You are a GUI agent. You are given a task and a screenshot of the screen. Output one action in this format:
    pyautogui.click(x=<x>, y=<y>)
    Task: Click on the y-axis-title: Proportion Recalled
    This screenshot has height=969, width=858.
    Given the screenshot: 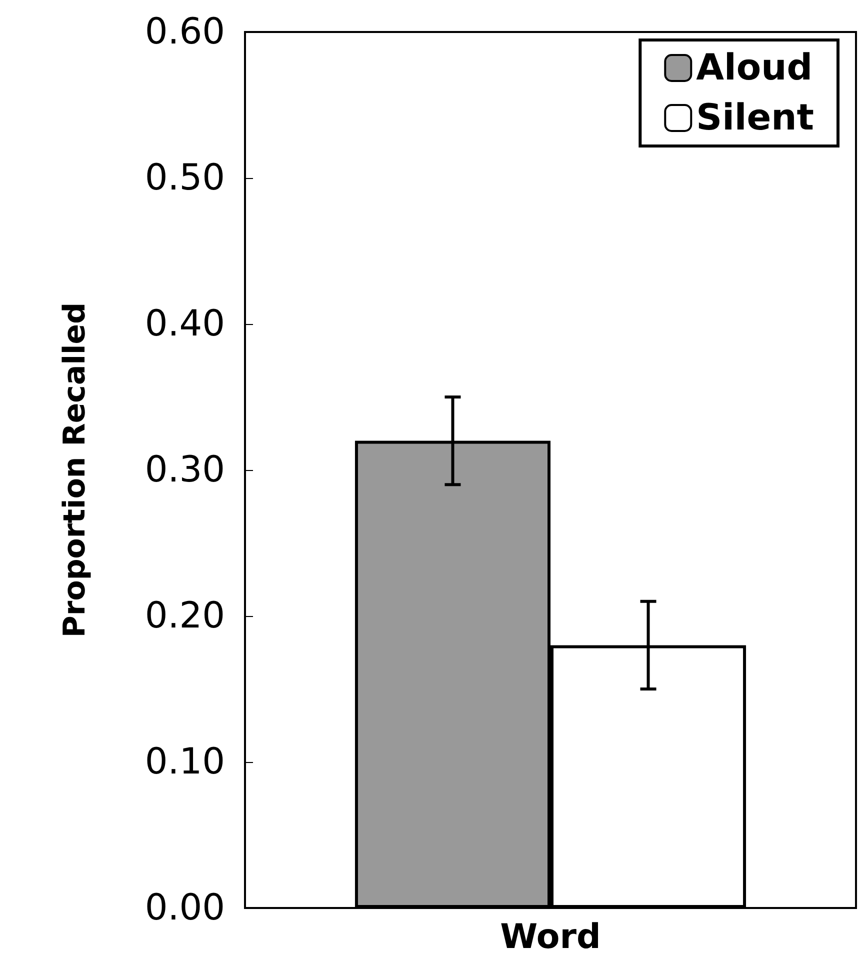 What is the action you would take?
    pyautogui.click(x=75, y=470)
    